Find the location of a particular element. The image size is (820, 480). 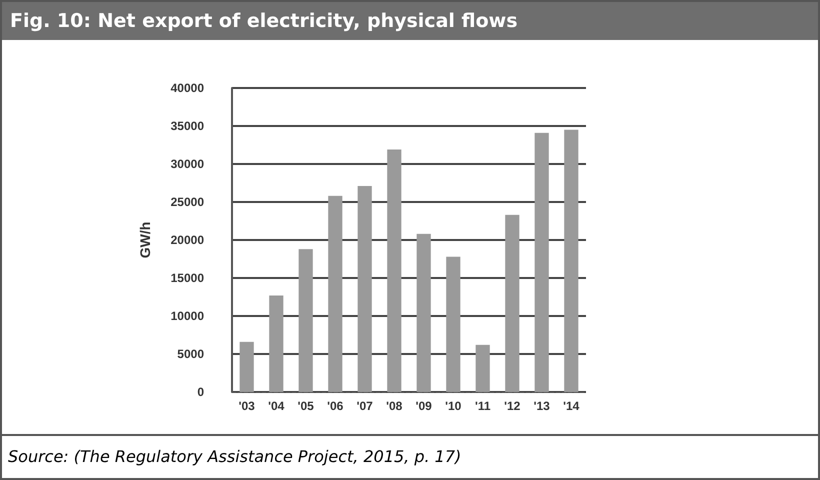

x-tick-label: '12 is located at coordinates (512, 406).